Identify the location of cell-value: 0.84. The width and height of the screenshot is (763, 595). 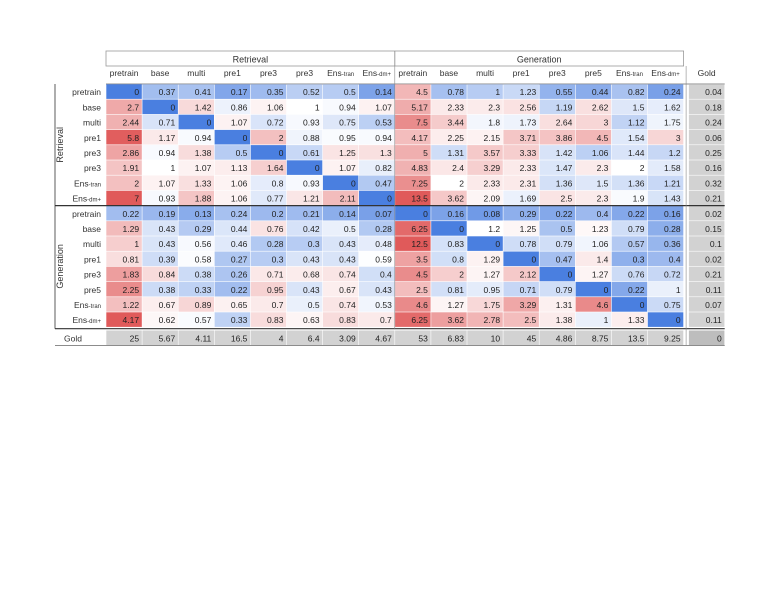
(167, 275).